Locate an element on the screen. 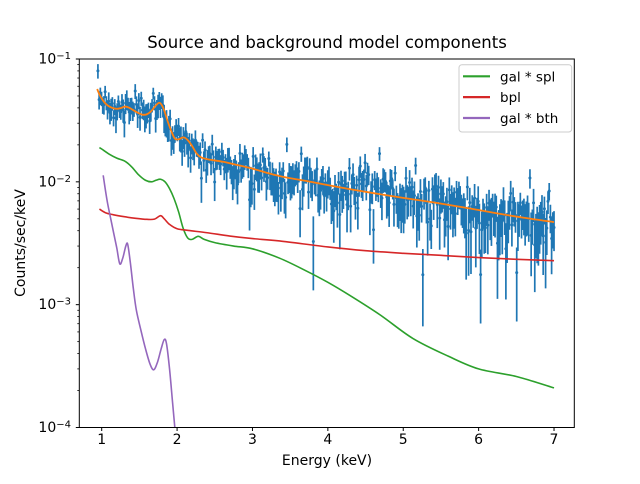  series-line-gal-bth is located at coordinates (139, 301).